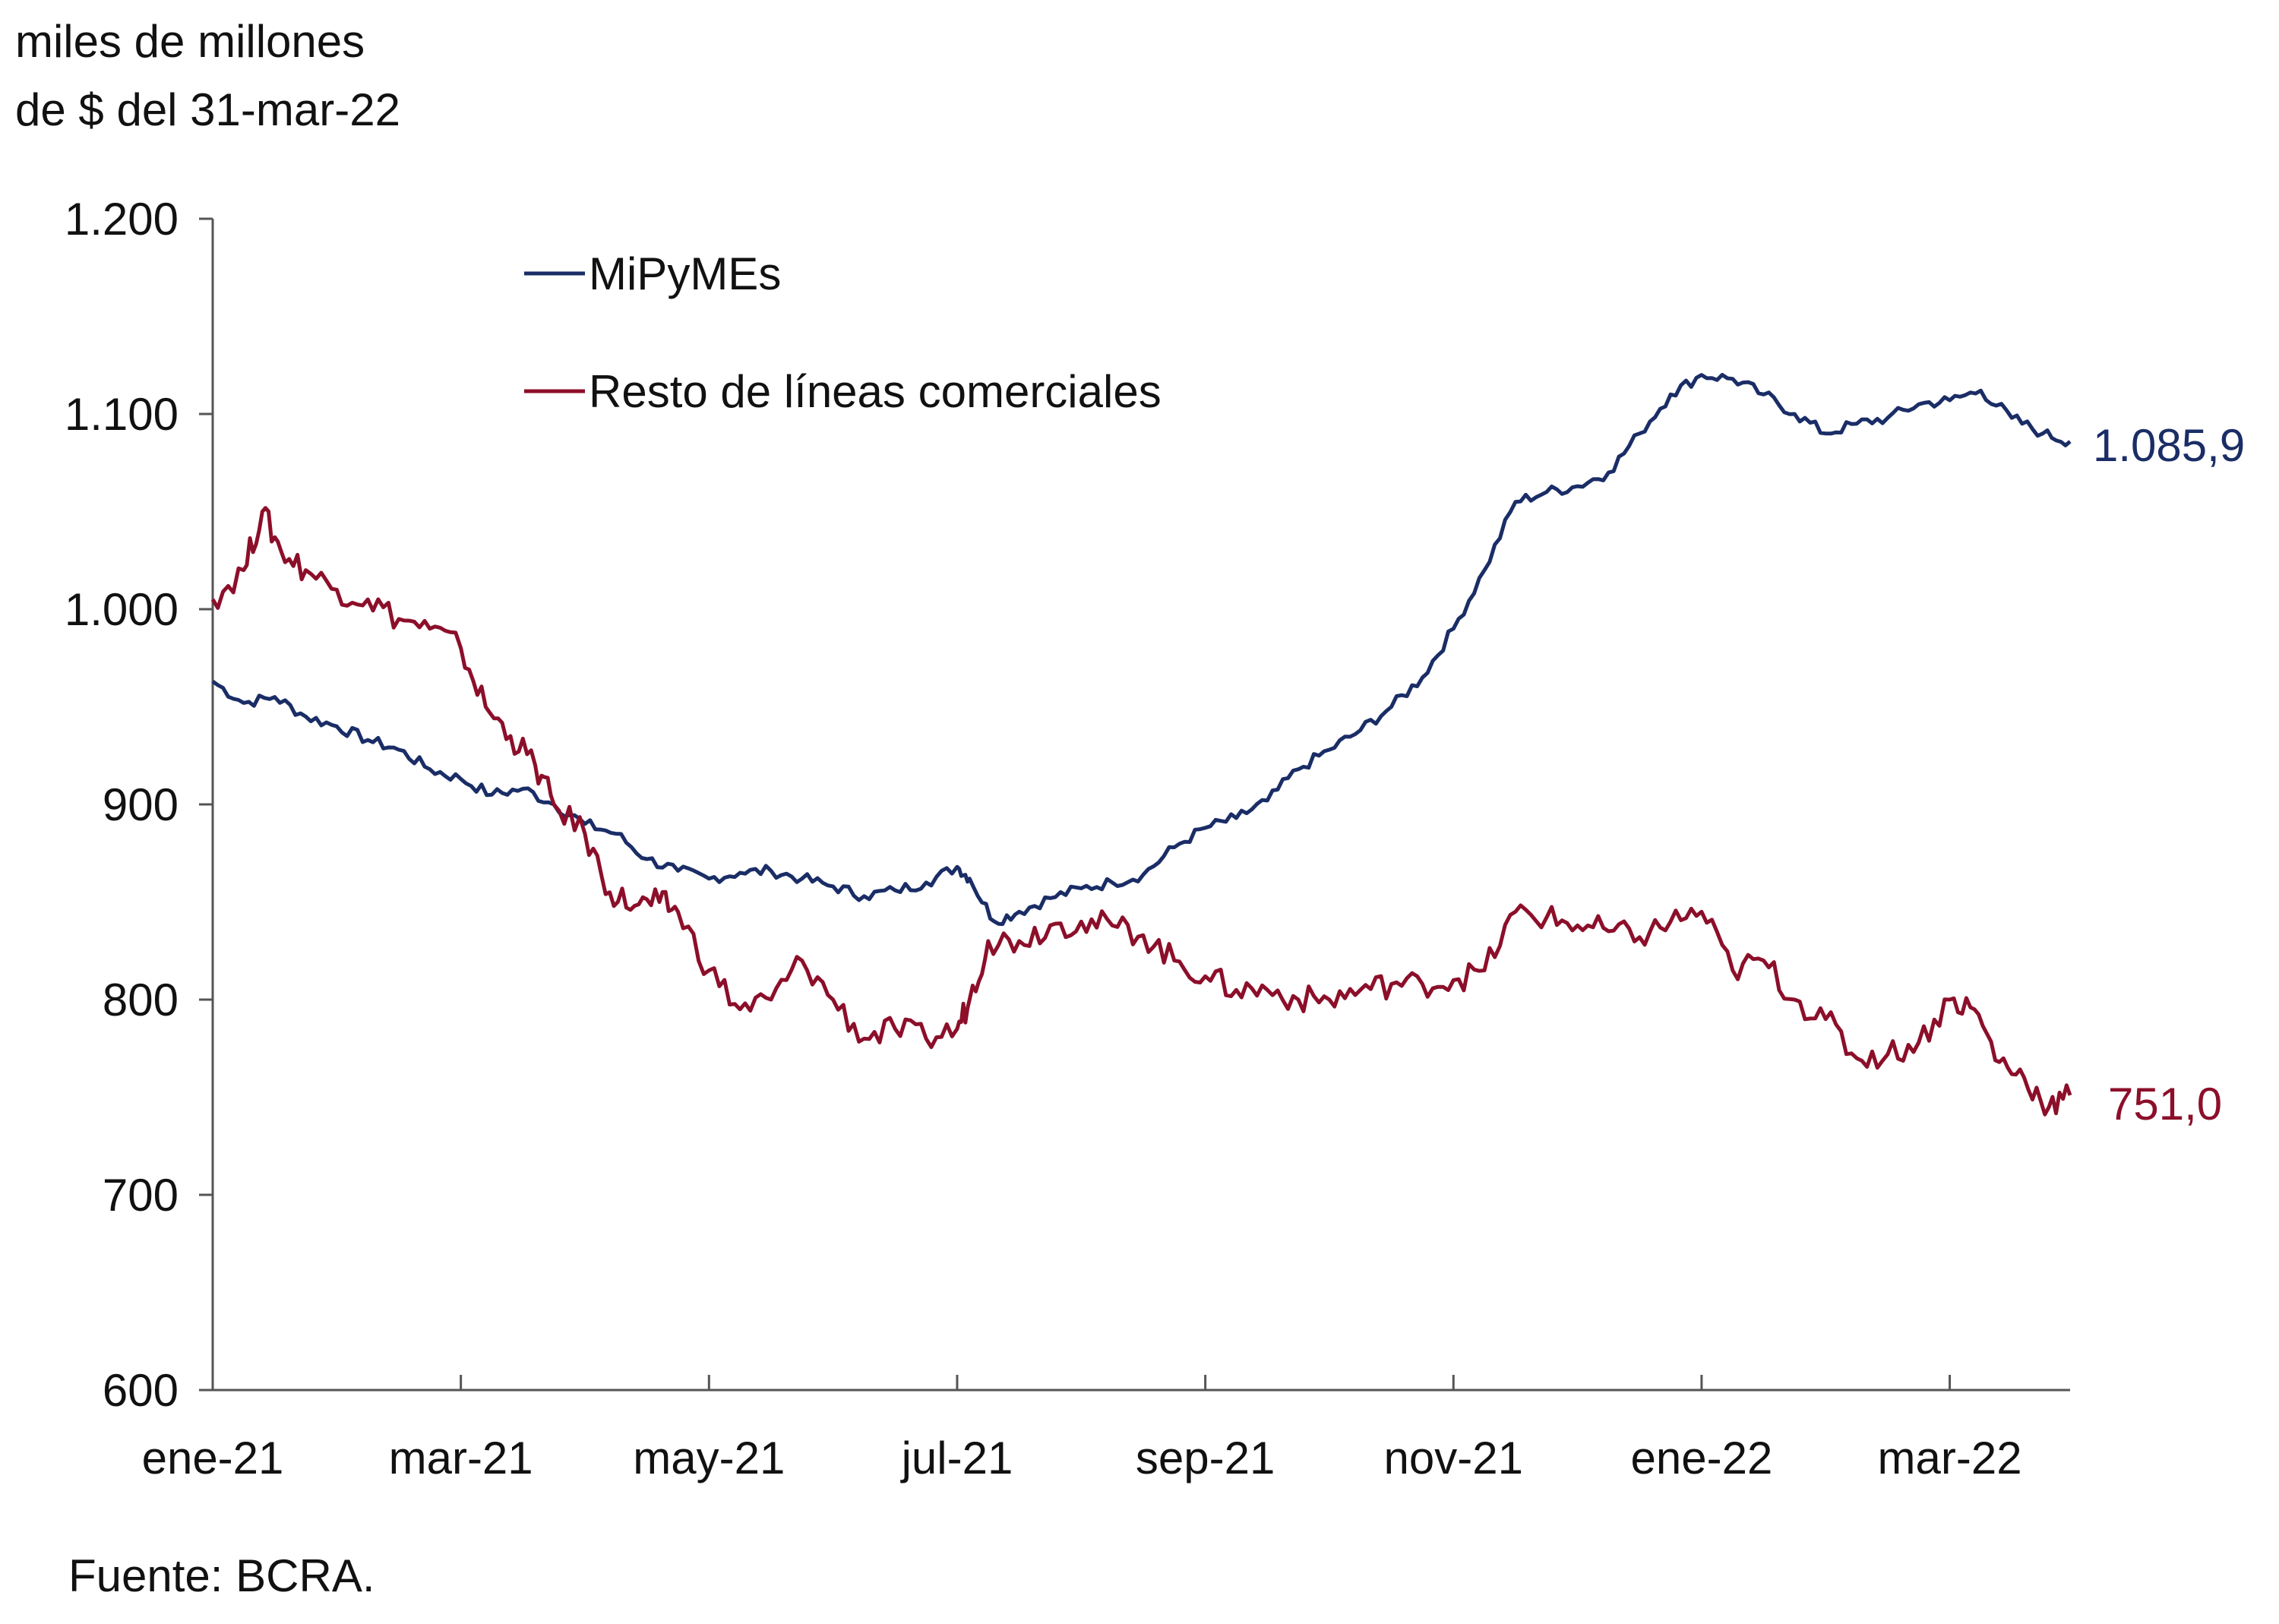  What do you see at coordinates (221, 1575) in the screenshot?
I see `source-note: Fuente: BCRA.` at bounding box center [221, 1575].